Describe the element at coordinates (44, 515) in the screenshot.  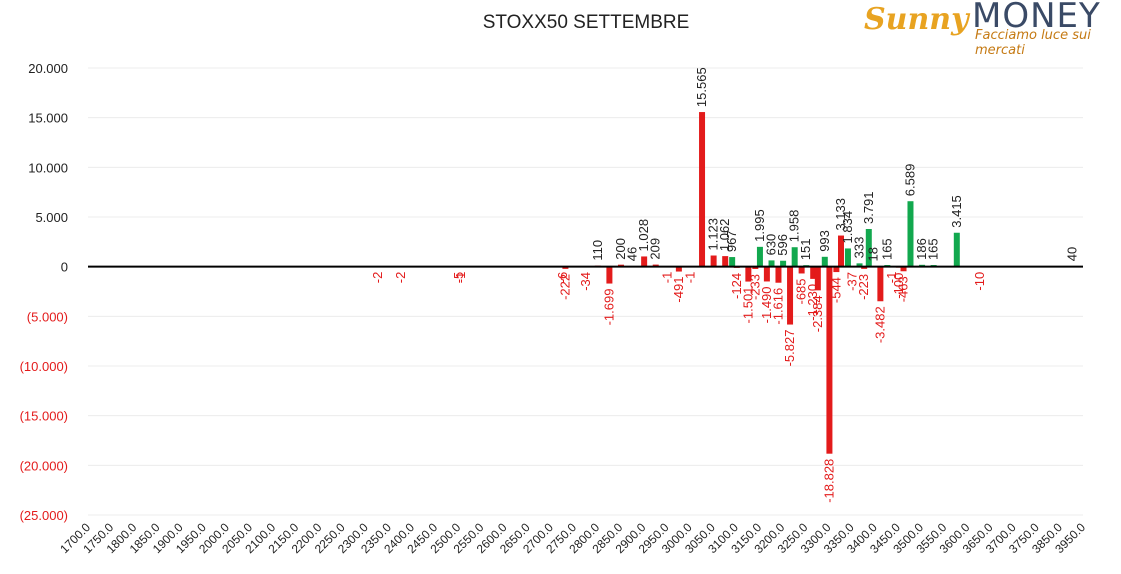
I see `y-tick-label: (25.000)` at that location.